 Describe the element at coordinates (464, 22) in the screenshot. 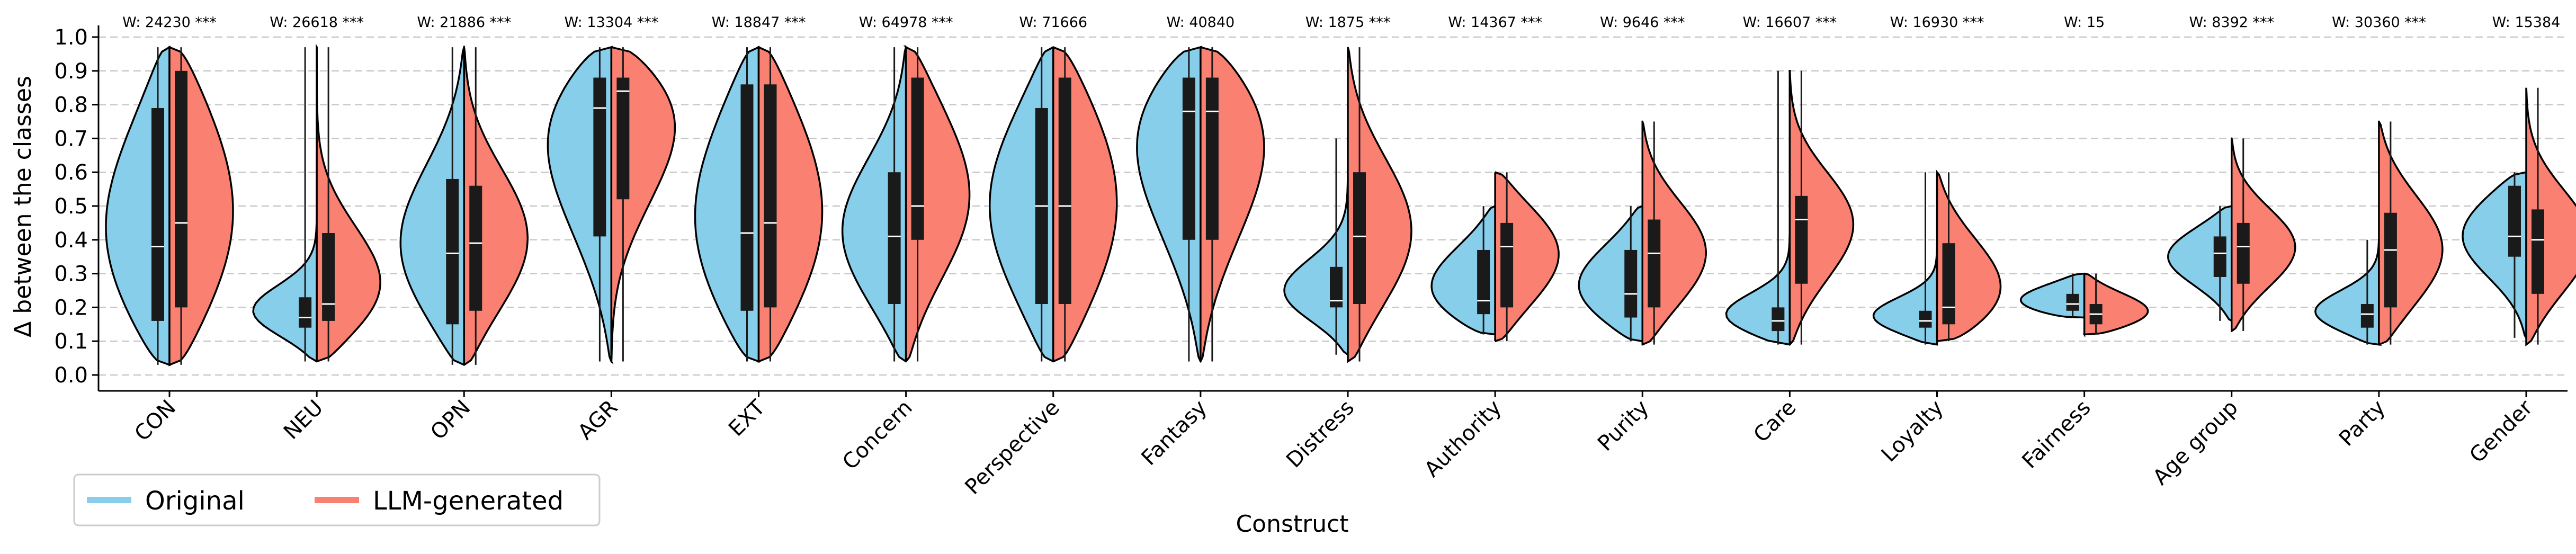

I see `annotation-w-statistic: W: 21886 ***` at that location.